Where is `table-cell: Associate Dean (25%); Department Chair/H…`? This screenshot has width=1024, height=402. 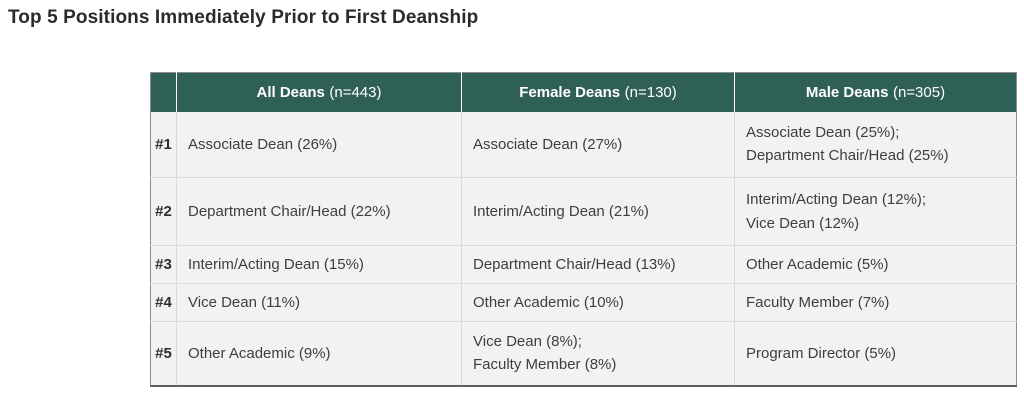
table-cell: Associate Dean (25%); Department Chair/H… is located at coordinates (875, 144).